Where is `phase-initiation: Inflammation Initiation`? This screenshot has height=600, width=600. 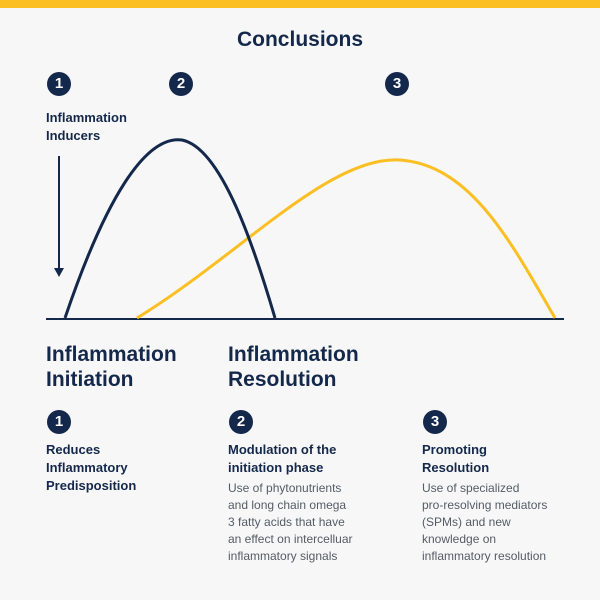
phase-initiation: Inflammation Initiation is located at coordinates (111, 367).